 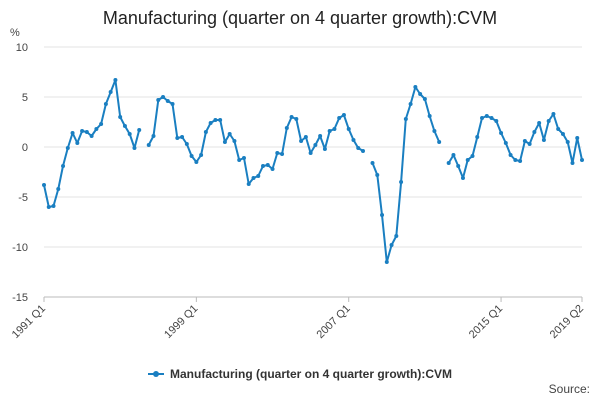 What do you see at coordinates (567, 322) in the screenshot?
I see `x-tick-label: 2019 Q2` at bounding box center [567, 322].